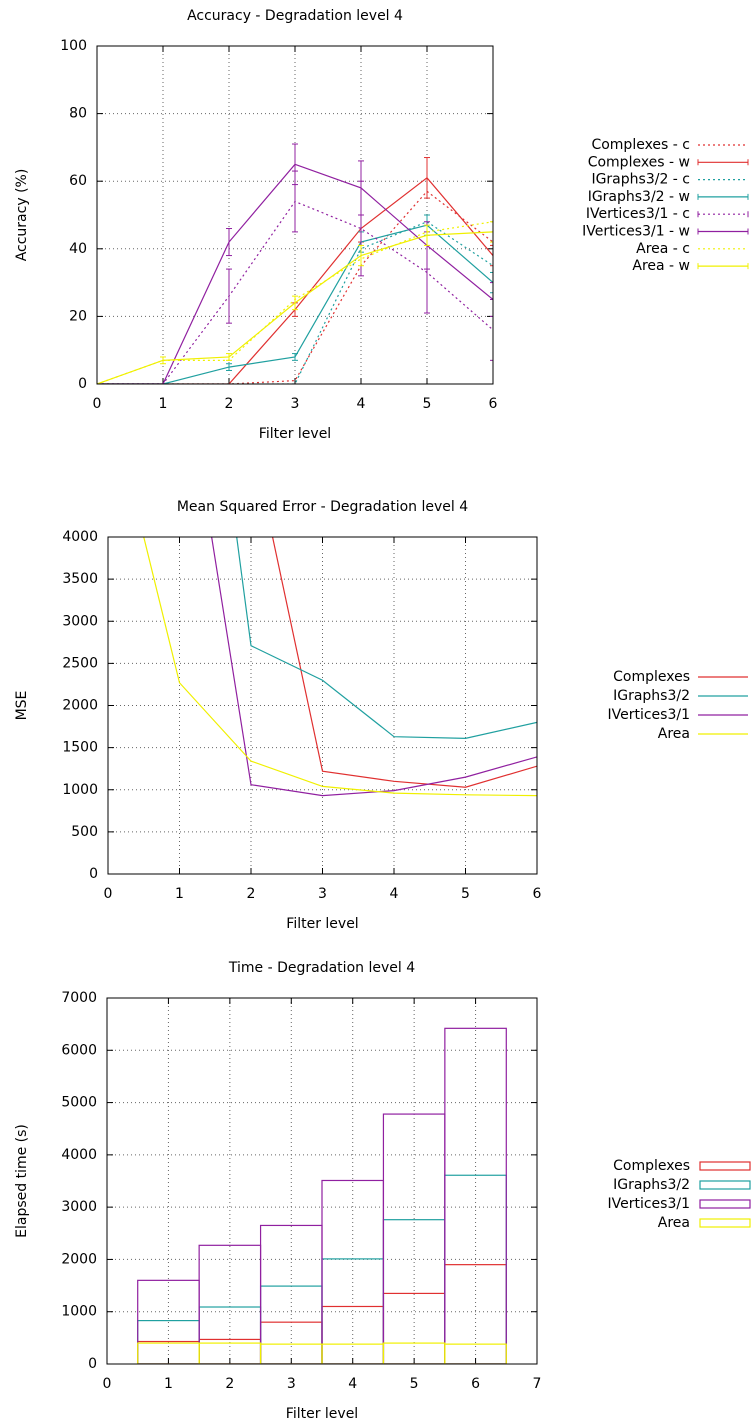  I want to click on chart-title: Mean Squared Error - Degradation level 4, so click(322, 507).